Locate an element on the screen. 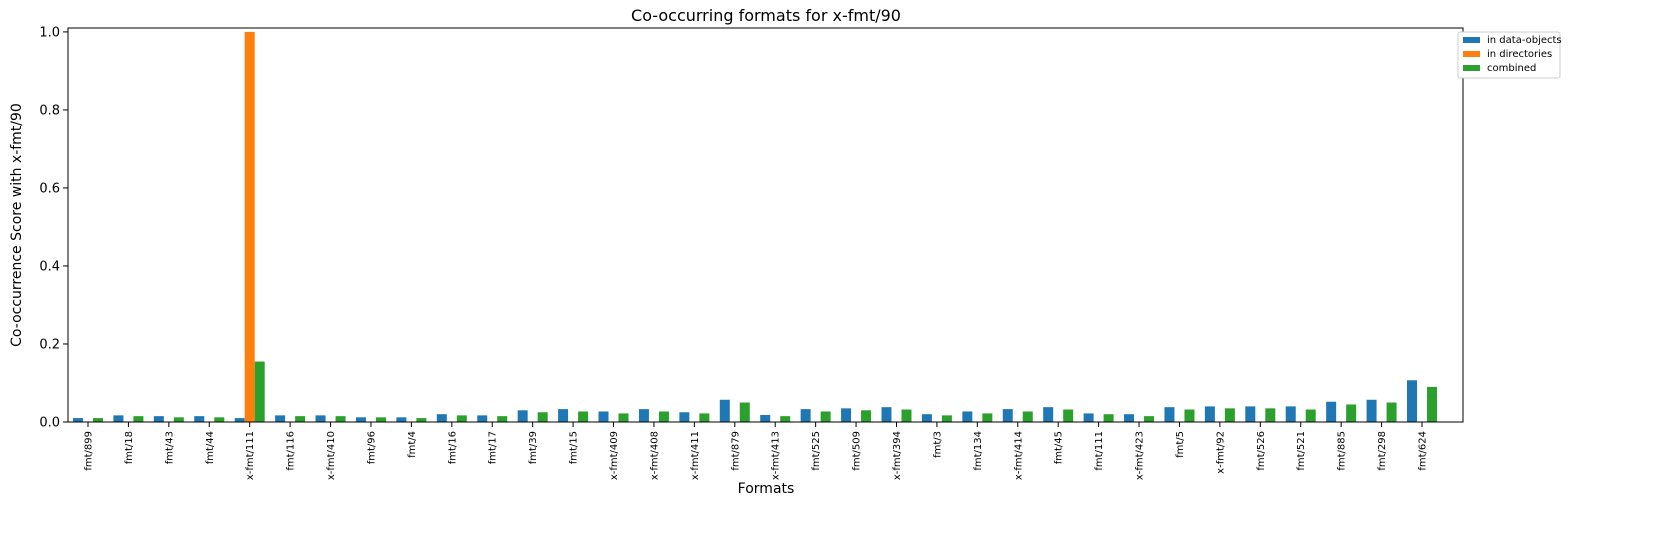 This screenshot has width=1667, height=536. bar-in-data-objects-fmt/43 is located at coordinates (158, 419).